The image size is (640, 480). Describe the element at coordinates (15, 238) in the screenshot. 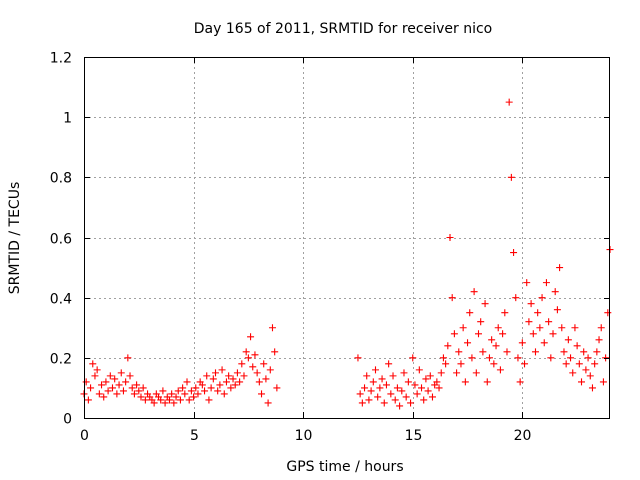

I see `y-axis-label: SRMTID / TECUs` at that location.